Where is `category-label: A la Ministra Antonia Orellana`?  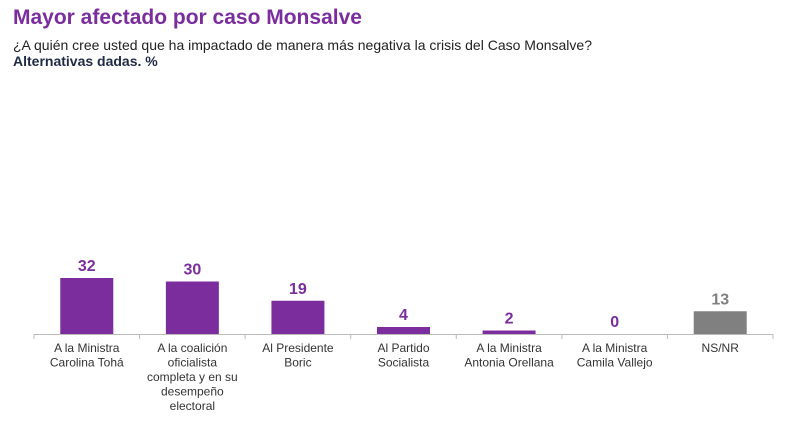 category-label: A la Ministra Antonia Orellana is located at coordinates (509, 355).